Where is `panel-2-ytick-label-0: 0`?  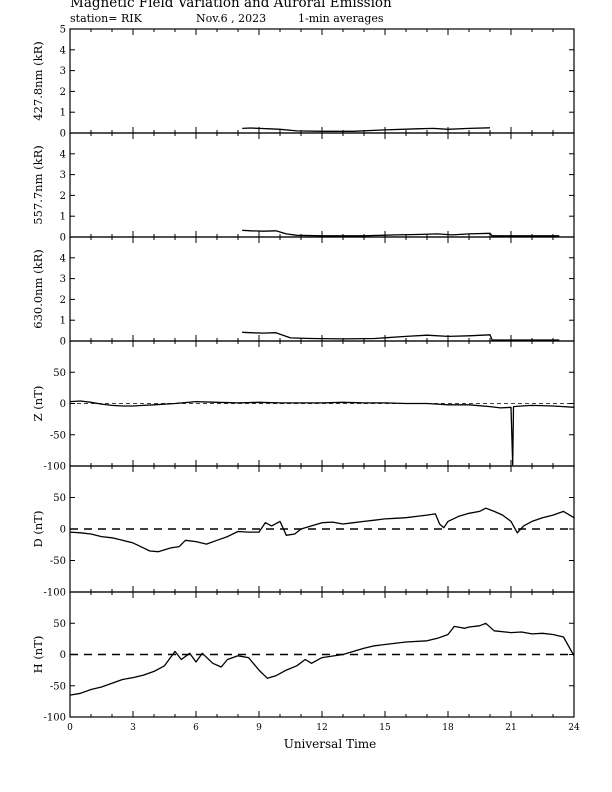
panel-2-ytick-label-0: 0 is located at coordinates (63, 238).